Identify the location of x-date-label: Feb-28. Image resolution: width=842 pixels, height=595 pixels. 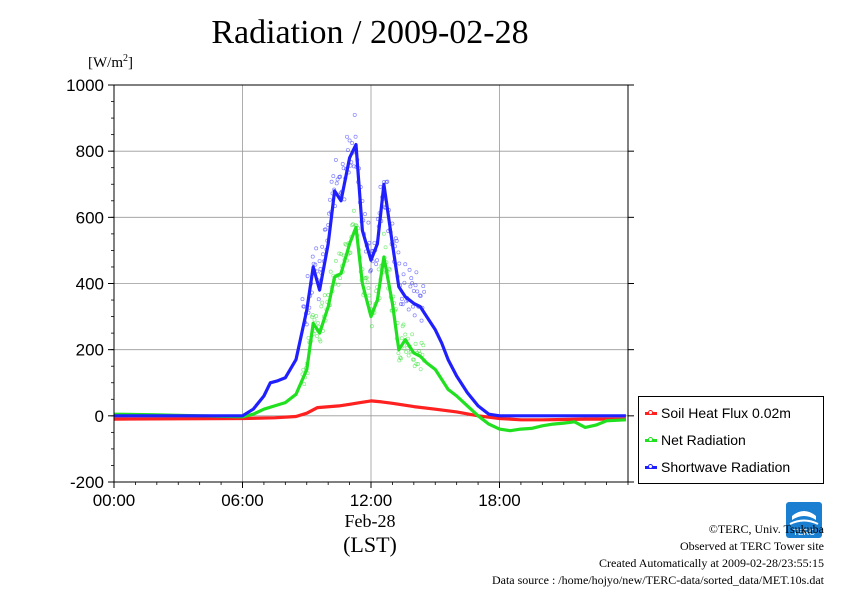
(370, 521).